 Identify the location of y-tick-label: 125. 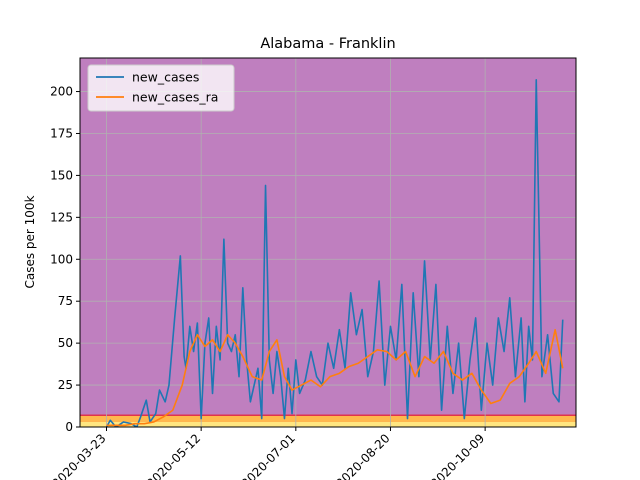
(61, 217).